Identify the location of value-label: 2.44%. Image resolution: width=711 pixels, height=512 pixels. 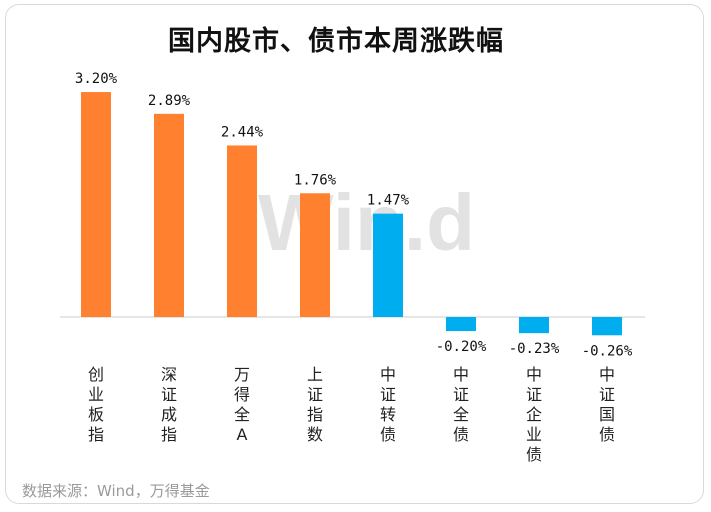
(242, 132).